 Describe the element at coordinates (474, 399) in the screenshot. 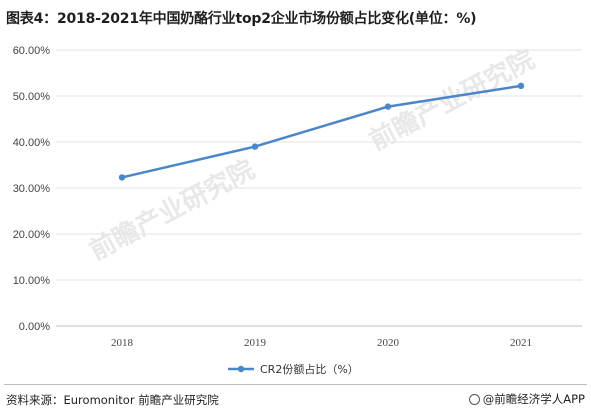

I see `brand-logo-icon` at that location.